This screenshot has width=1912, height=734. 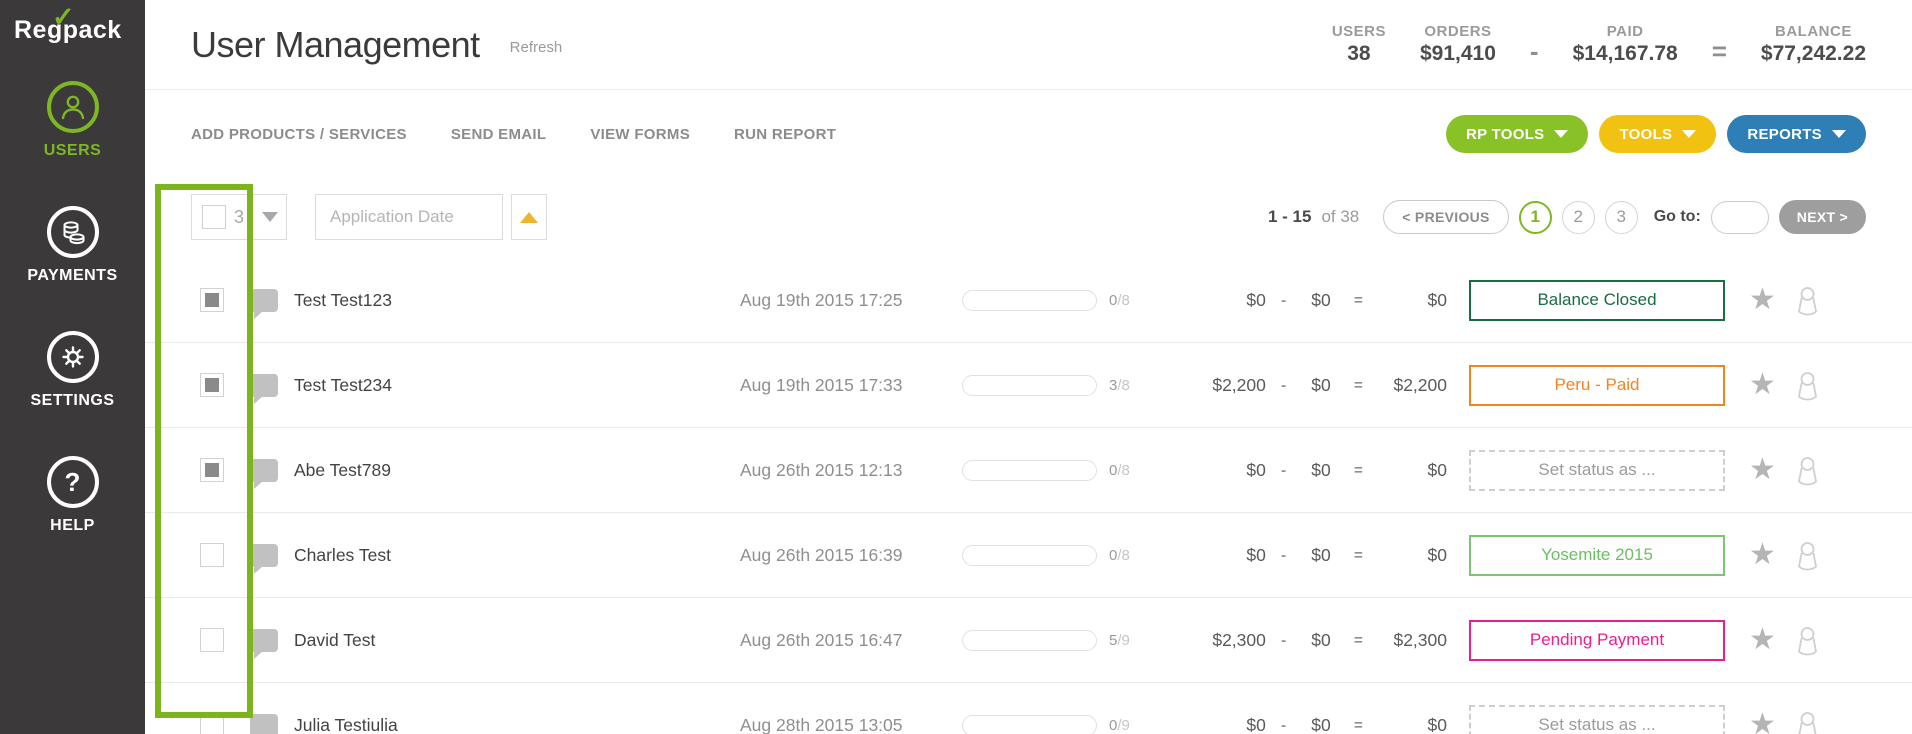 What do you see at coordinates (1321, 470) in the screenshot?
I see `amounts: $0 - $0 = $0` at bounding box center [1321, 470].